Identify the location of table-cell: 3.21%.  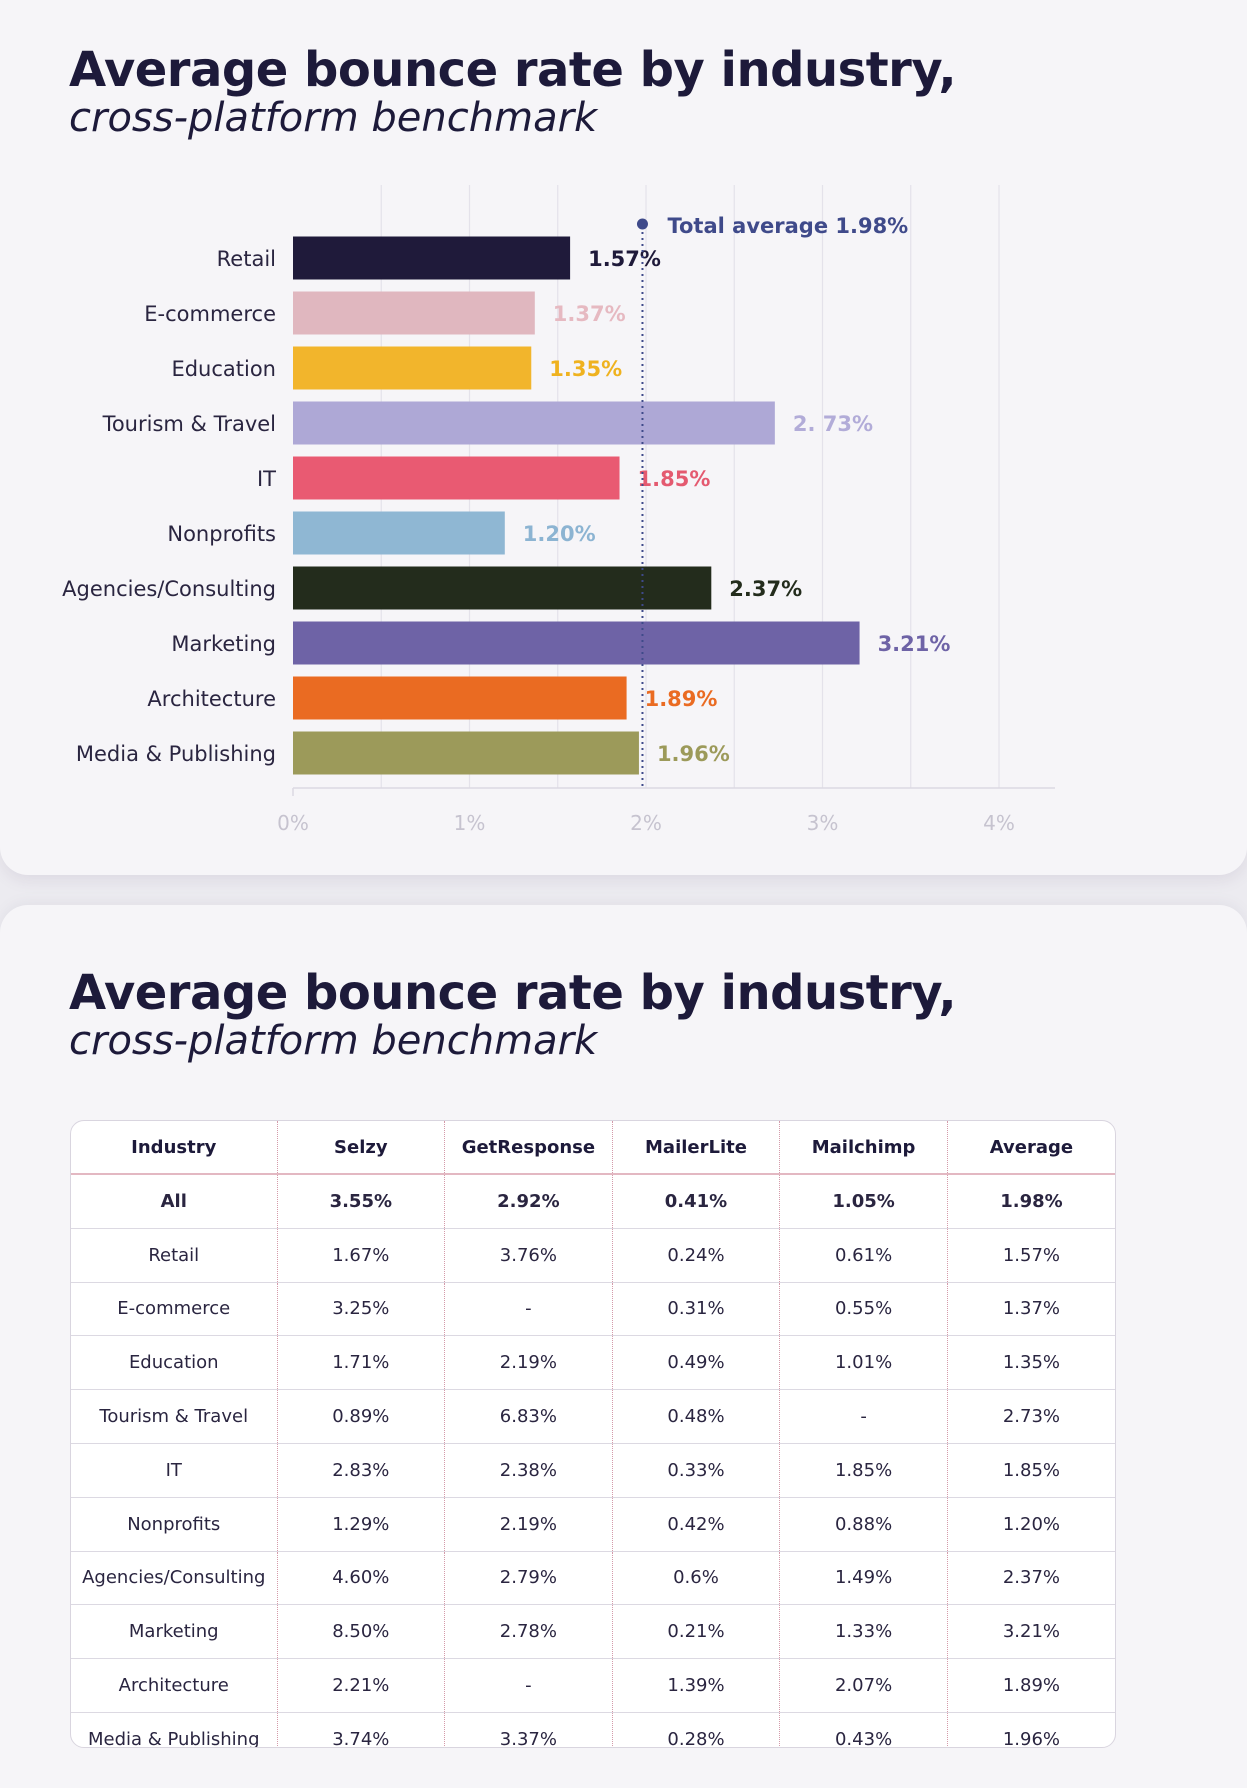
(1030, 1631).